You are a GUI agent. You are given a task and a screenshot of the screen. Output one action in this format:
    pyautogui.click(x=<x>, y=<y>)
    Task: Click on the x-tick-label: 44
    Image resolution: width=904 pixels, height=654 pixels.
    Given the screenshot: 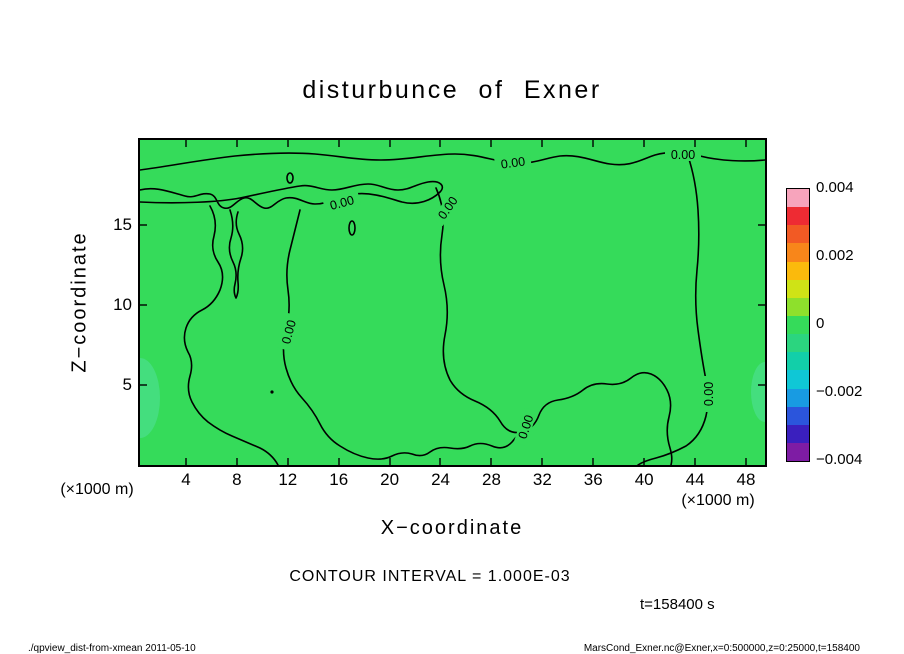 What is the action you would take?
    pyautogui.click(x=695, y=479)
    